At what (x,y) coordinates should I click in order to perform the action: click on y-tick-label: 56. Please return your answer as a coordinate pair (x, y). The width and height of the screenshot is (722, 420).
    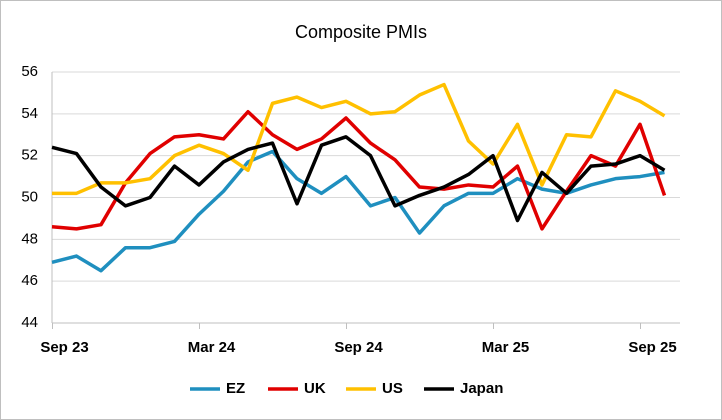
    Looking at the image, I should click on (29, 71).